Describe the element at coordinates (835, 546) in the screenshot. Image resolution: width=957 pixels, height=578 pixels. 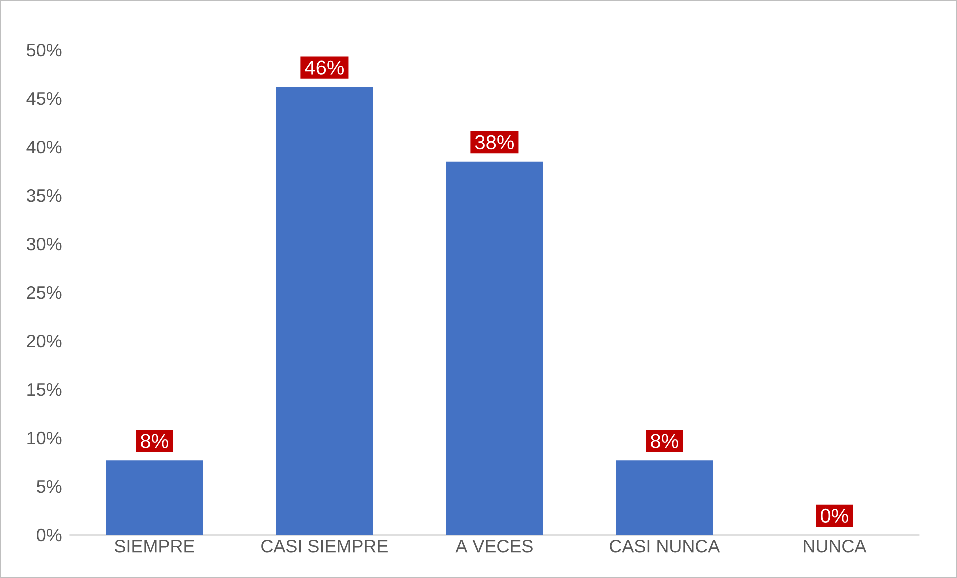
I see `x-tick-label: NUNCA` at that location.